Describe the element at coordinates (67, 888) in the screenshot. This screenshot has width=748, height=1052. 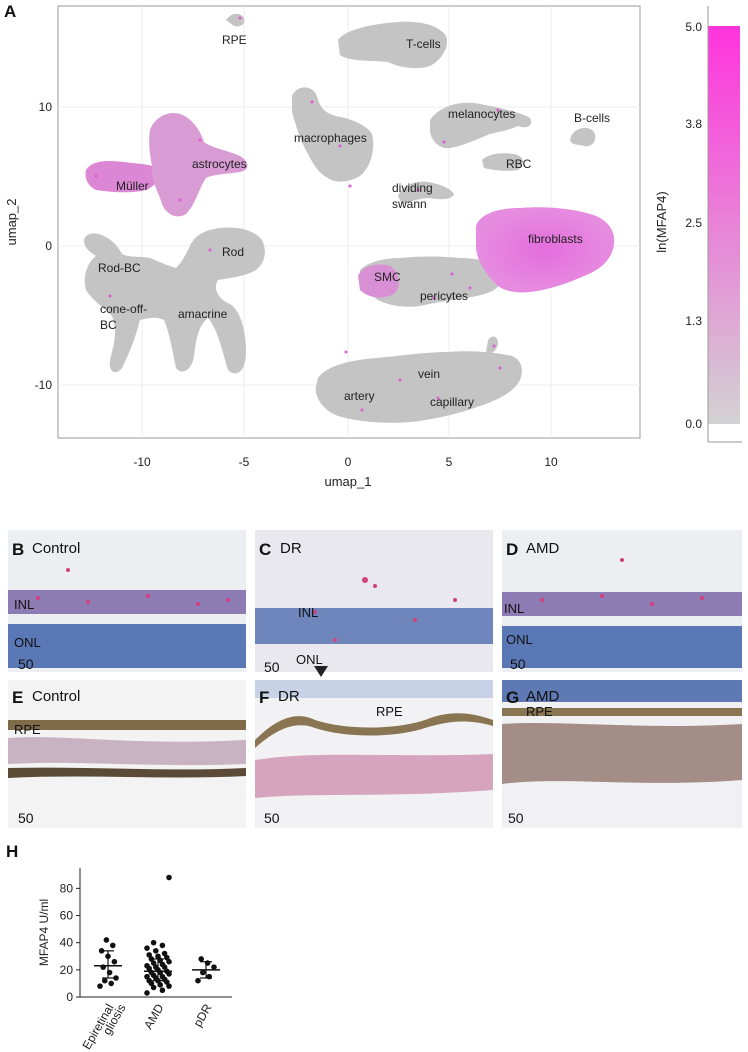
I see `h-ytick-label: 80` at that location.